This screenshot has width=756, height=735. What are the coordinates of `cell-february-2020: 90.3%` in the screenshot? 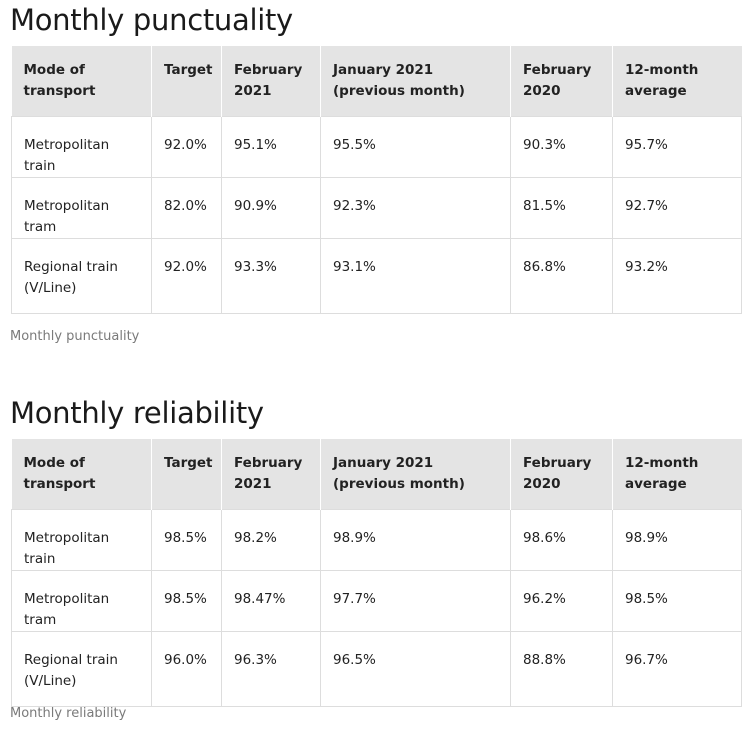 It's located at (561, 146).